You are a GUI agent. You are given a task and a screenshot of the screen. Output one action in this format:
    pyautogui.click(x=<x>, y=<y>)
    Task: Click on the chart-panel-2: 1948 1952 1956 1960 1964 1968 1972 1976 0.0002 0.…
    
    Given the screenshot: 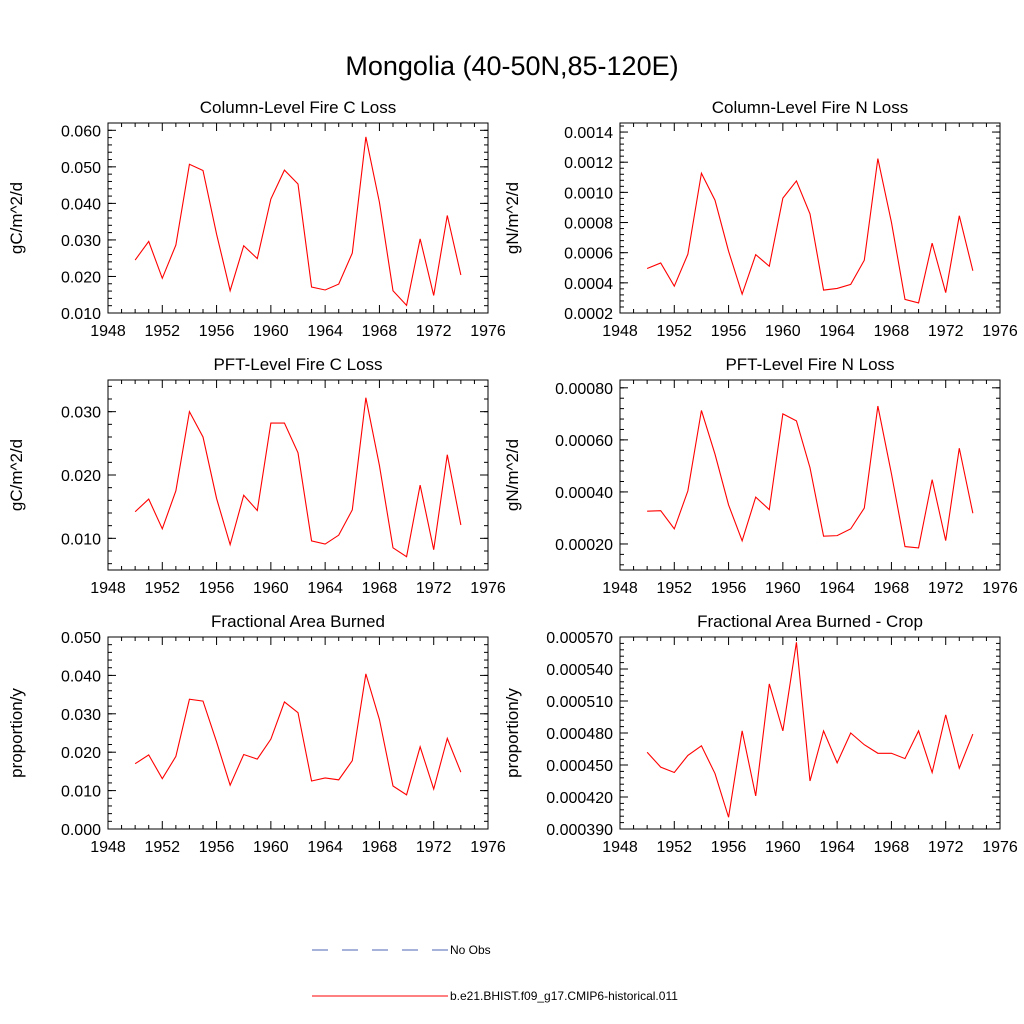 What is the action you would take?
    pyautogui.click(x=760, y=219)
    